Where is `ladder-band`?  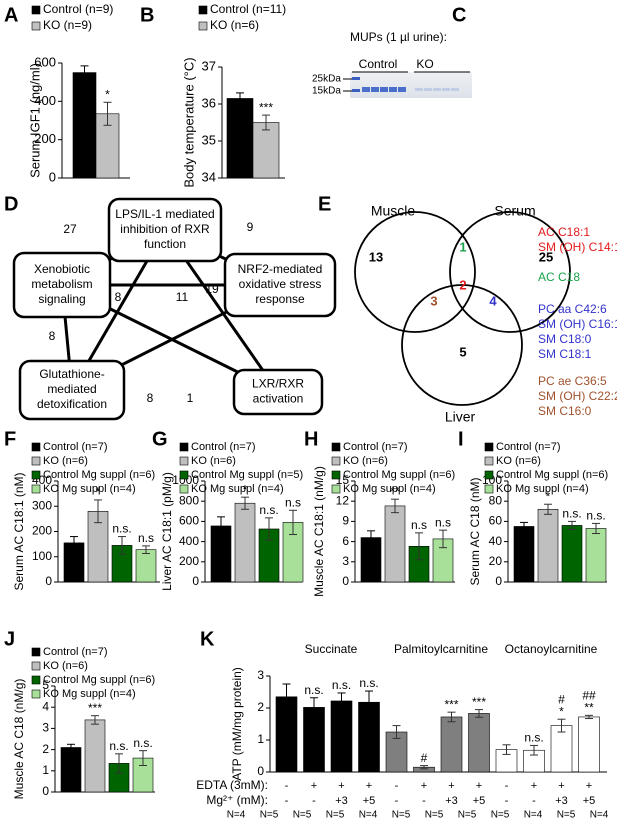
ladder-band is located at coordinates (356, 78).